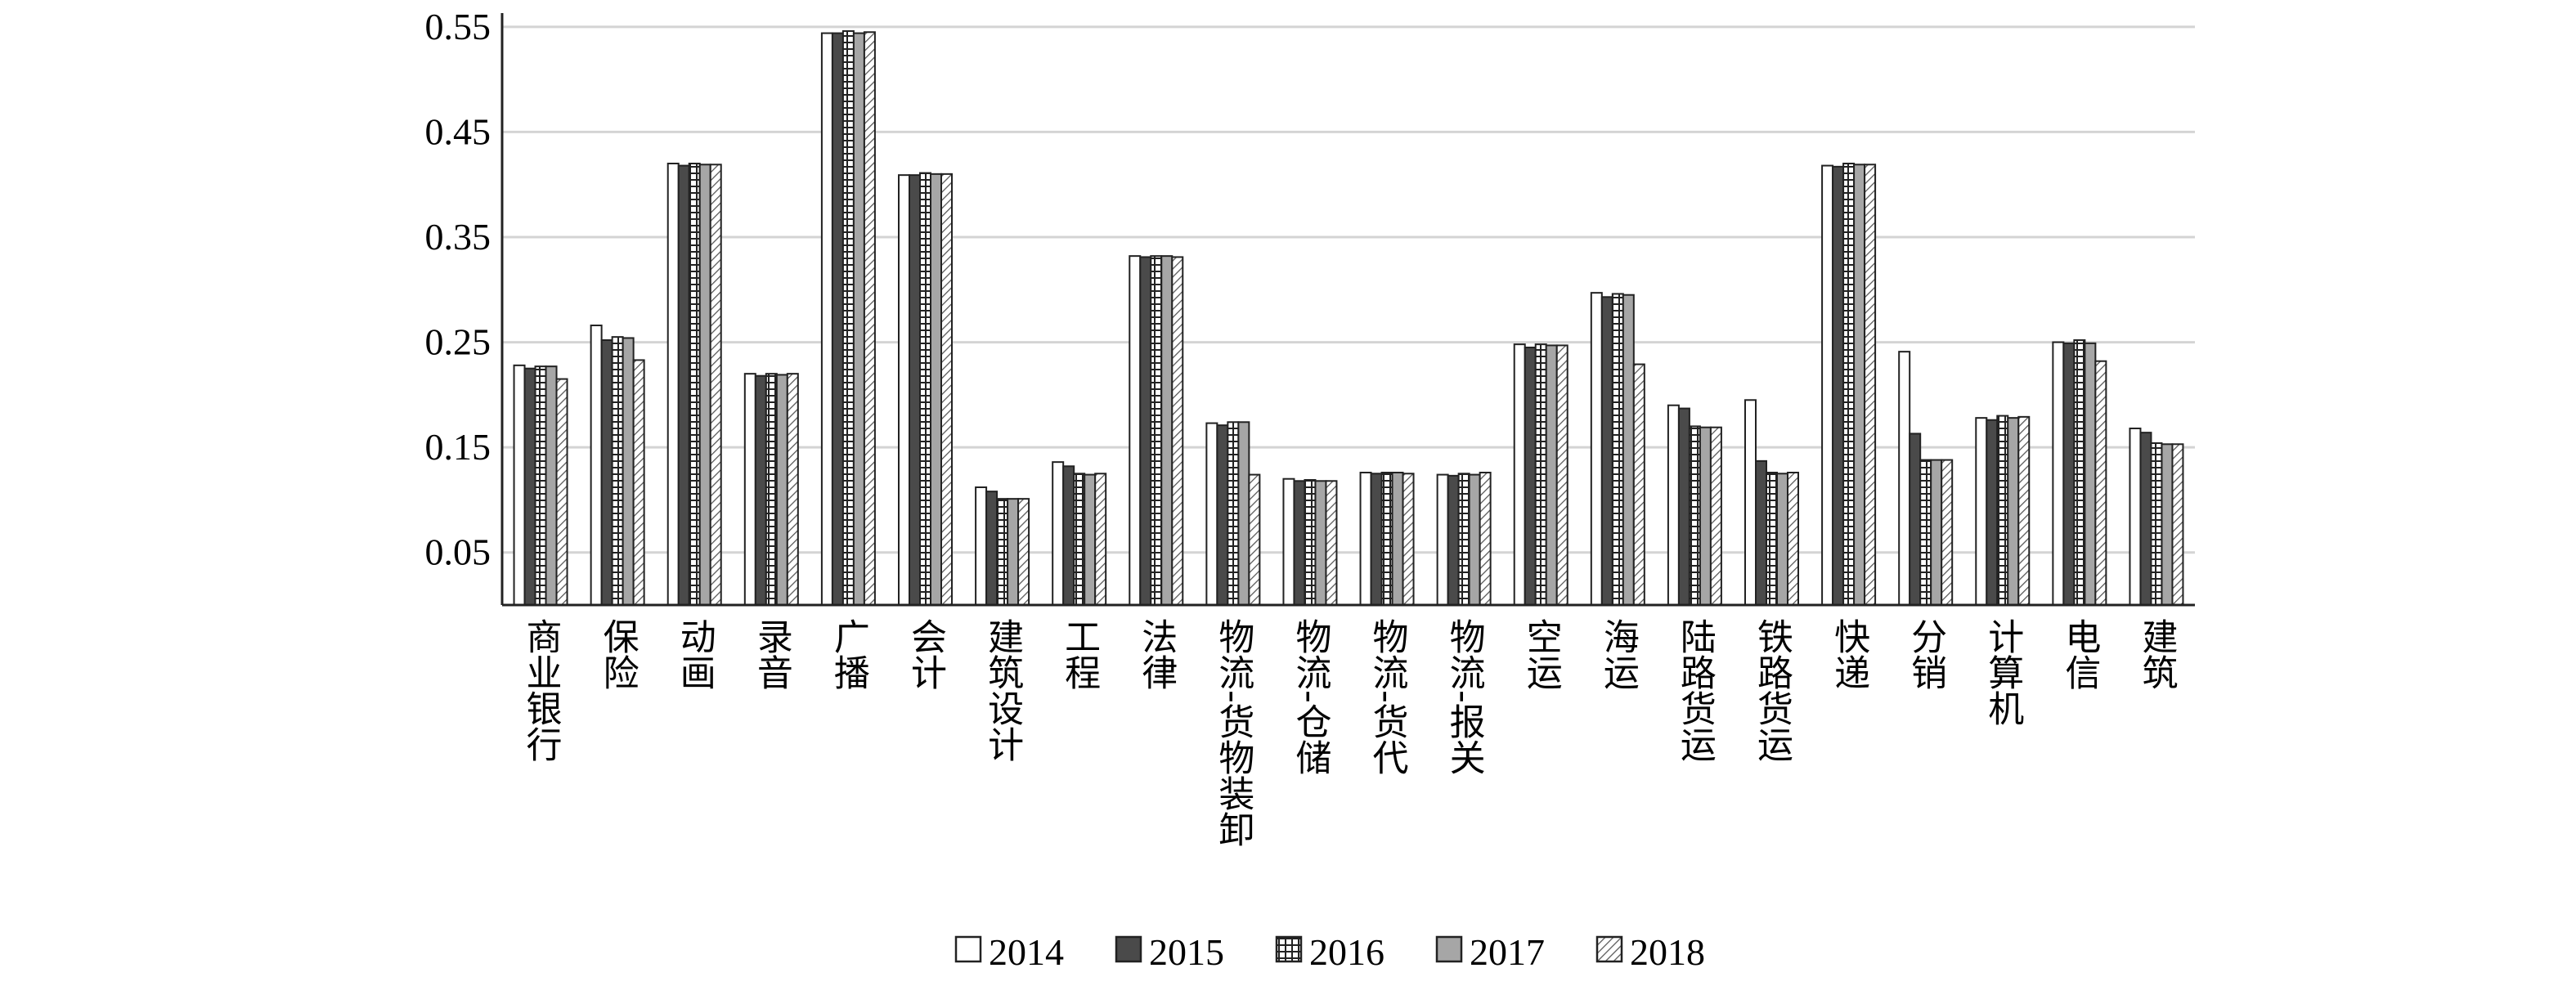 Image resolution: width=2576 pixels, height=995 pixels. Describe the element at coordinates (458, 289) in the screenshot. I see `y-tick-labels: 0.05 0.15 0.25 0.35 0.45 0.55` at that location.